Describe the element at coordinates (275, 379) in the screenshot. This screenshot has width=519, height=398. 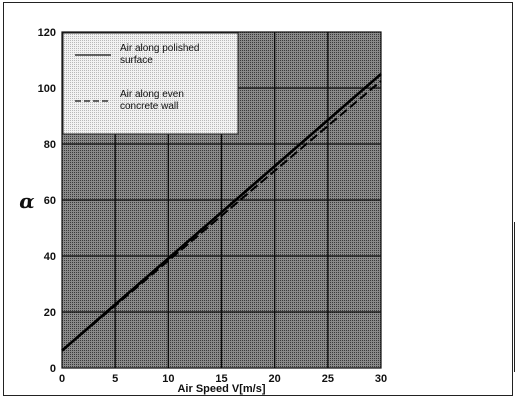
I see `x-tick-label: 20` at that location.